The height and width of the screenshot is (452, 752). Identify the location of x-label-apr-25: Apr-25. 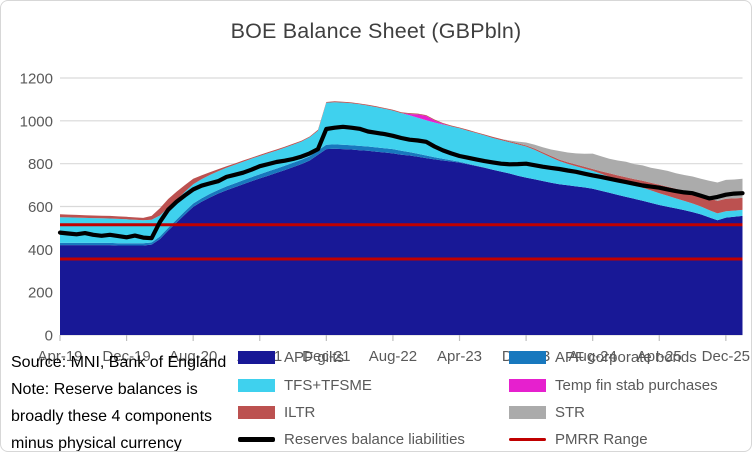
(659, 356).